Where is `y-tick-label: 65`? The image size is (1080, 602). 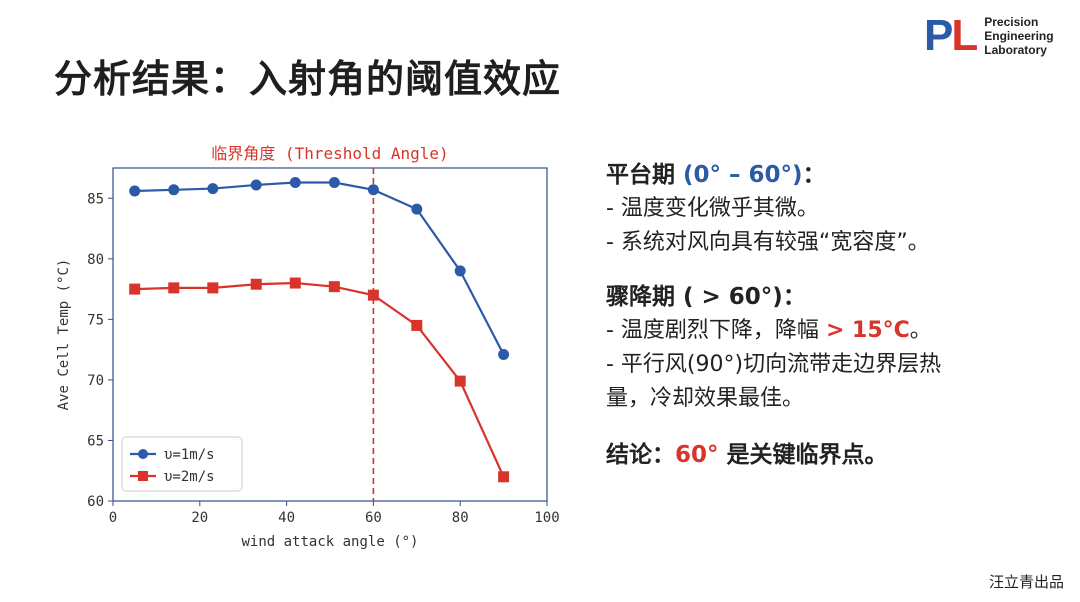
y-tick-label: 65 is located at coordinates (95, 441).